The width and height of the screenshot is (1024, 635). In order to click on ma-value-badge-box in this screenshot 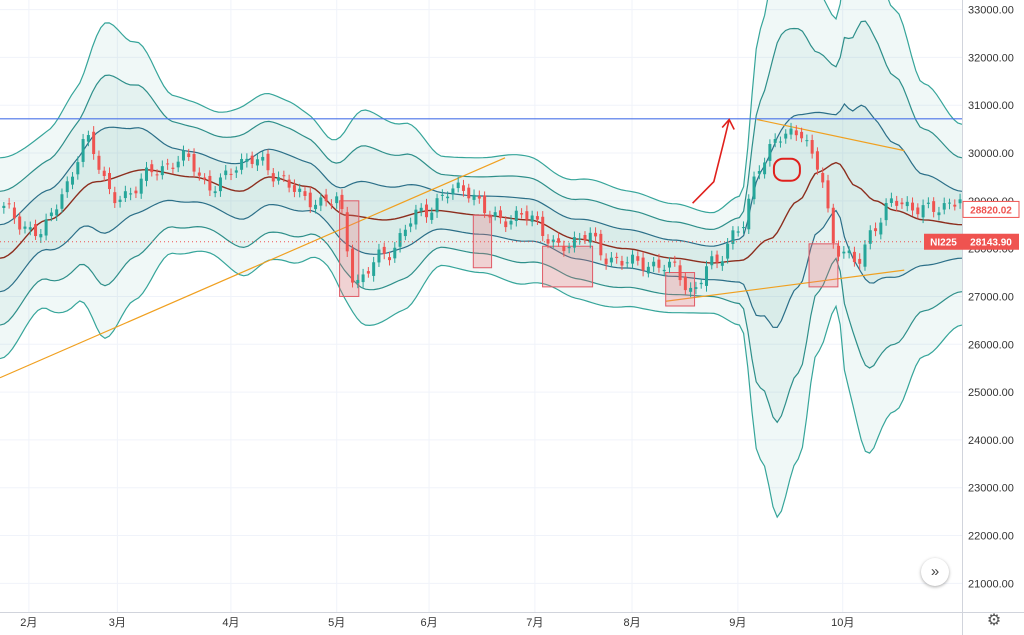, I will do `click(991, 209)`.